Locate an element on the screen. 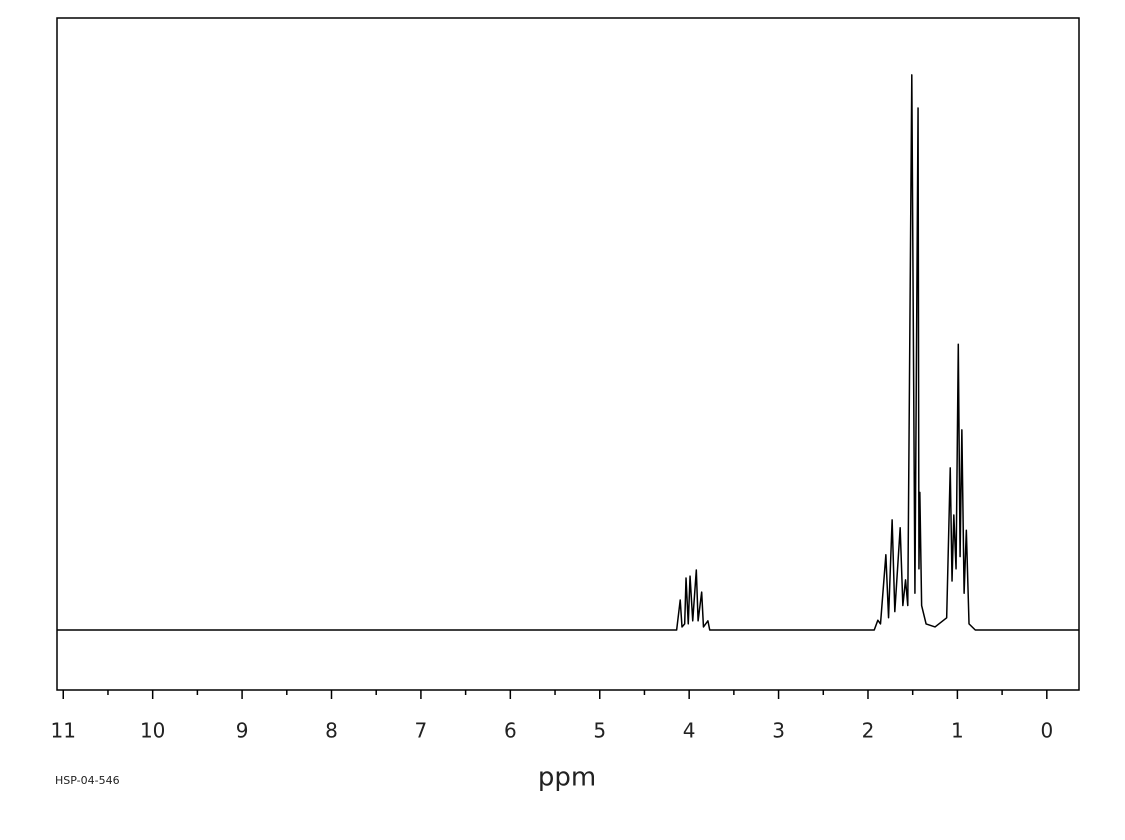 The image size is (1125, 840). x-tick-label: 9 is located at coordinates (242, 731).